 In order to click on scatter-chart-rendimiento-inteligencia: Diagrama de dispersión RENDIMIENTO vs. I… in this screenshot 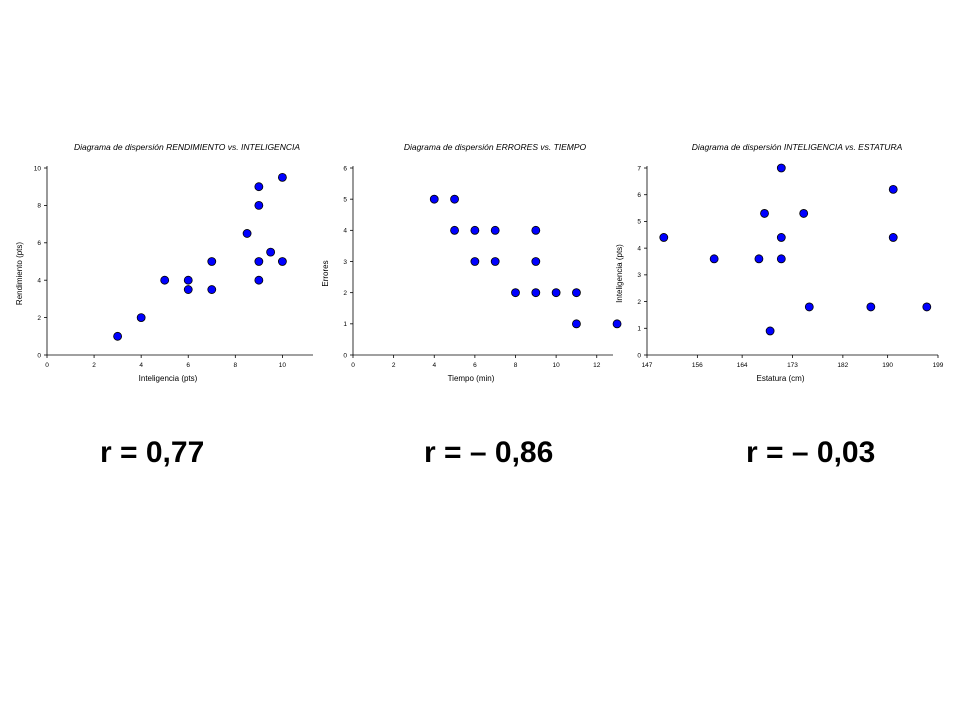, I will do `click(164, 262)`.